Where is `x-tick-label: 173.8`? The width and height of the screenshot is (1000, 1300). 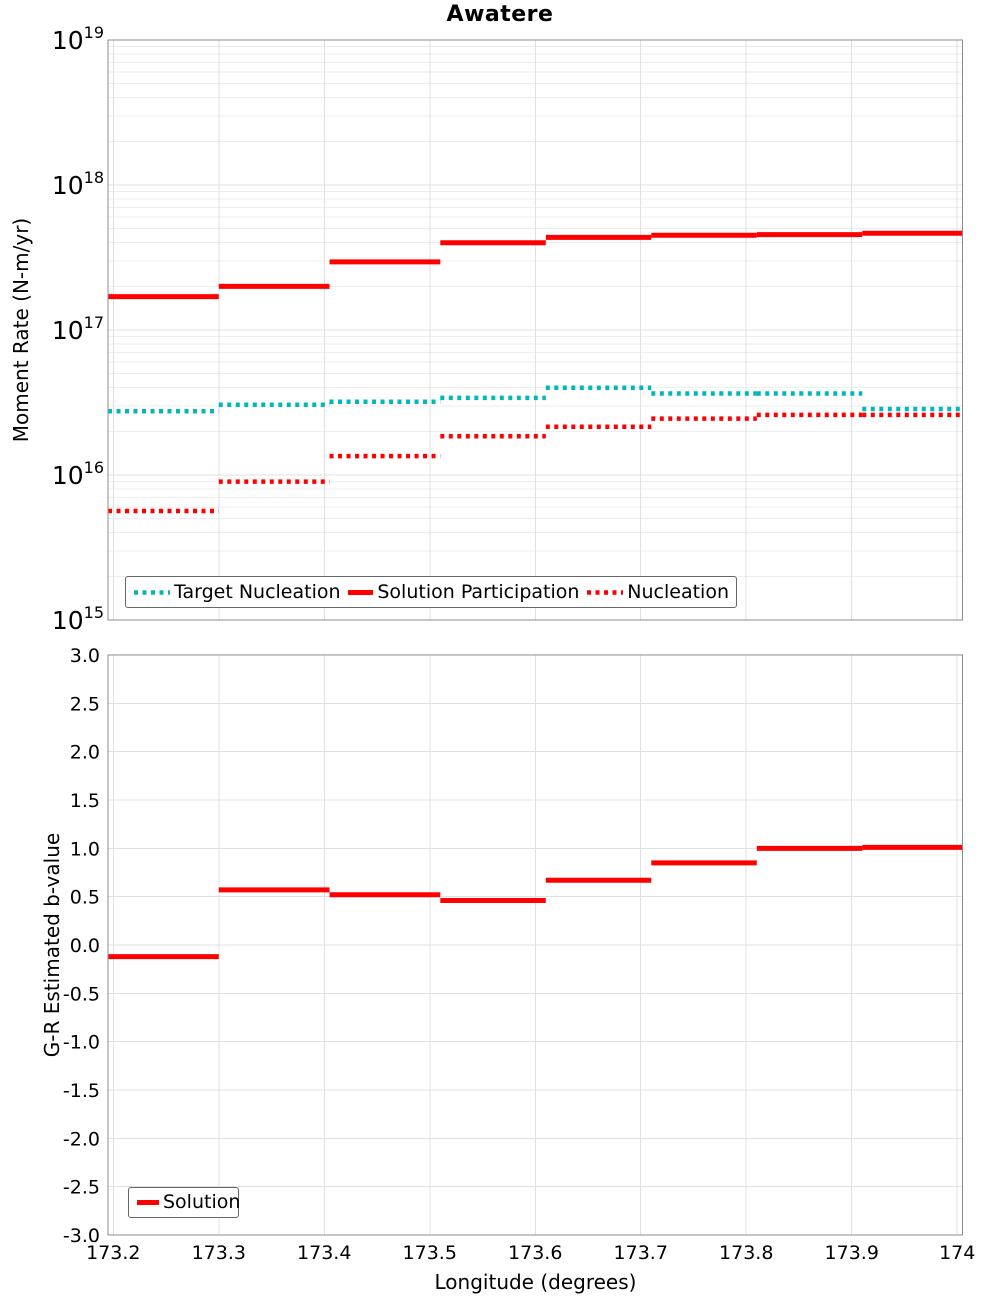 x-tick-label: 173.8 is located at coordinates (746, 1253).